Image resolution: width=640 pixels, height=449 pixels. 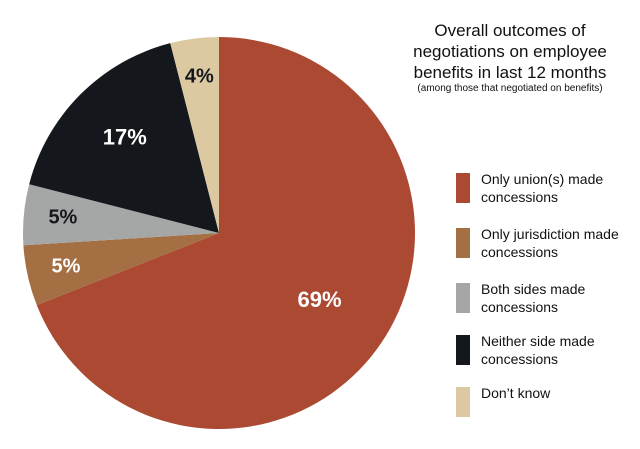 What do you see at coordinates (66, 266) in the screenshot?
I see `slice-label-only-jurisdiction: 5%` at bounding box center [66, 266].